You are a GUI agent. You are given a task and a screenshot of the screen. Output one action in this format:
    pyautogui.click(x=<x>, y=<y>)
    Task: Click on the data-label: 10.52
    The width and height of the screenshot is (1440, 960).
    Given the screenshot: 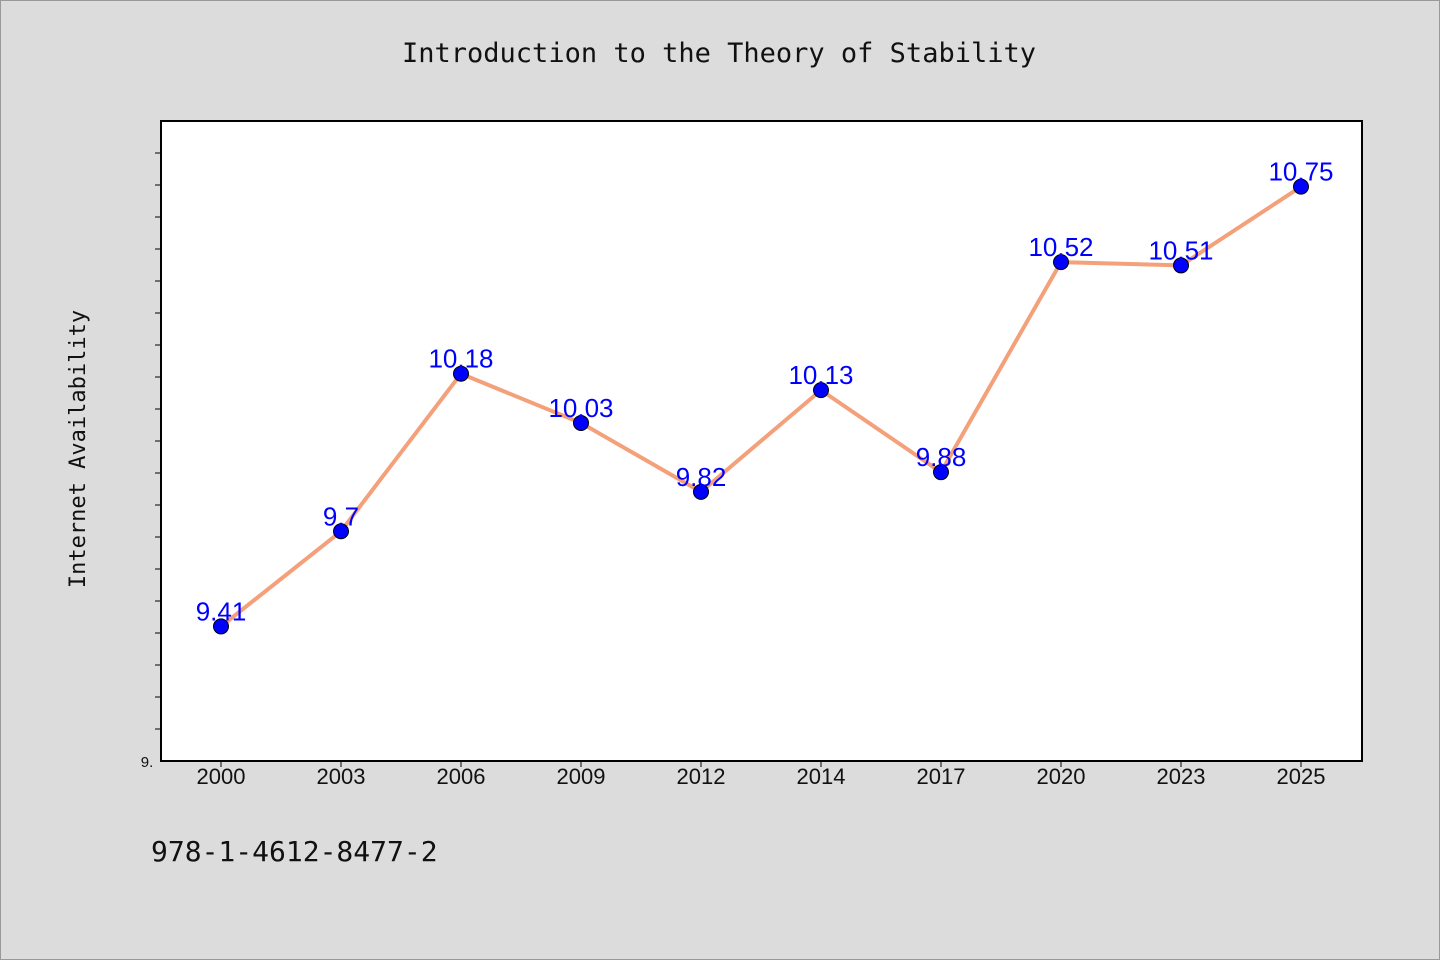 What is the action you would take?
    pyautogui.click(x=1060, y=247)
    